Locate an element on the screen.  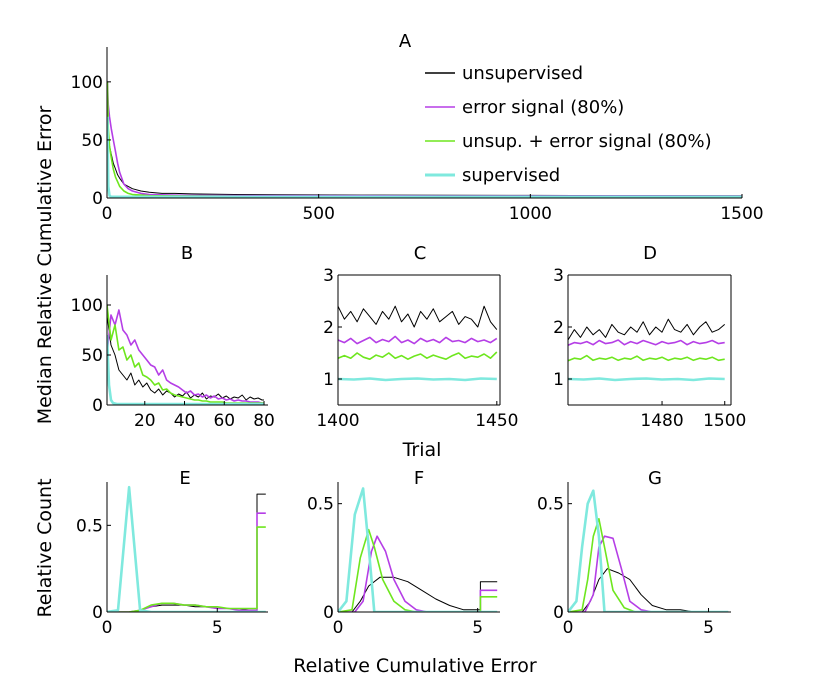
x-tick-label-b-2: 60 is located at coordinates (224, 421).